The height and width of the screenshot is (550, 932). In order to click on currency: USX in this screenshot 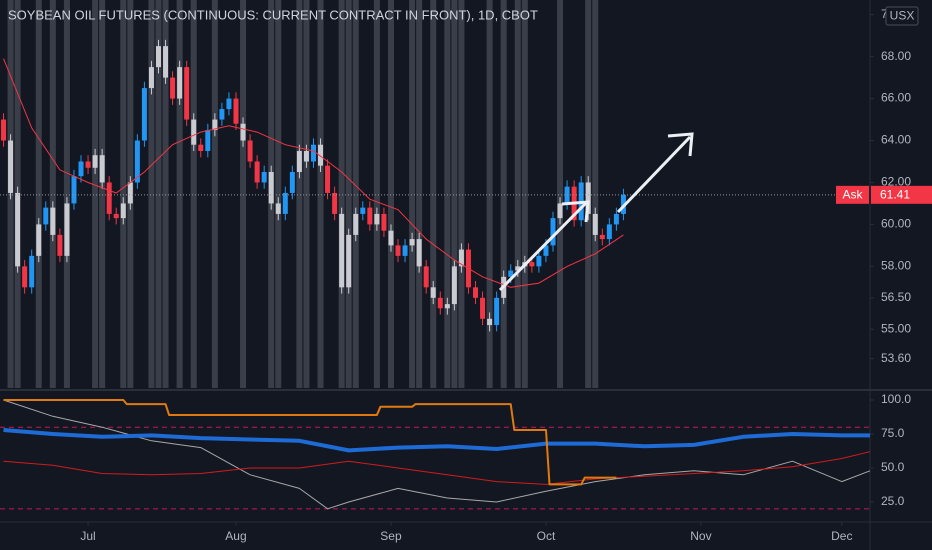, I will do `click(902, 16)`.